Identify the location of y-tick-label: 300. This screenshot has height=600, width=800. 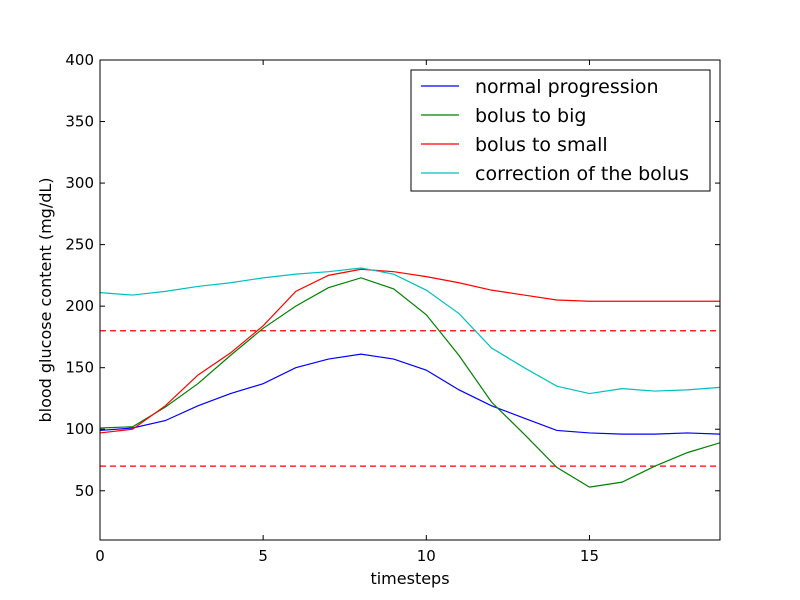
(79, 183).